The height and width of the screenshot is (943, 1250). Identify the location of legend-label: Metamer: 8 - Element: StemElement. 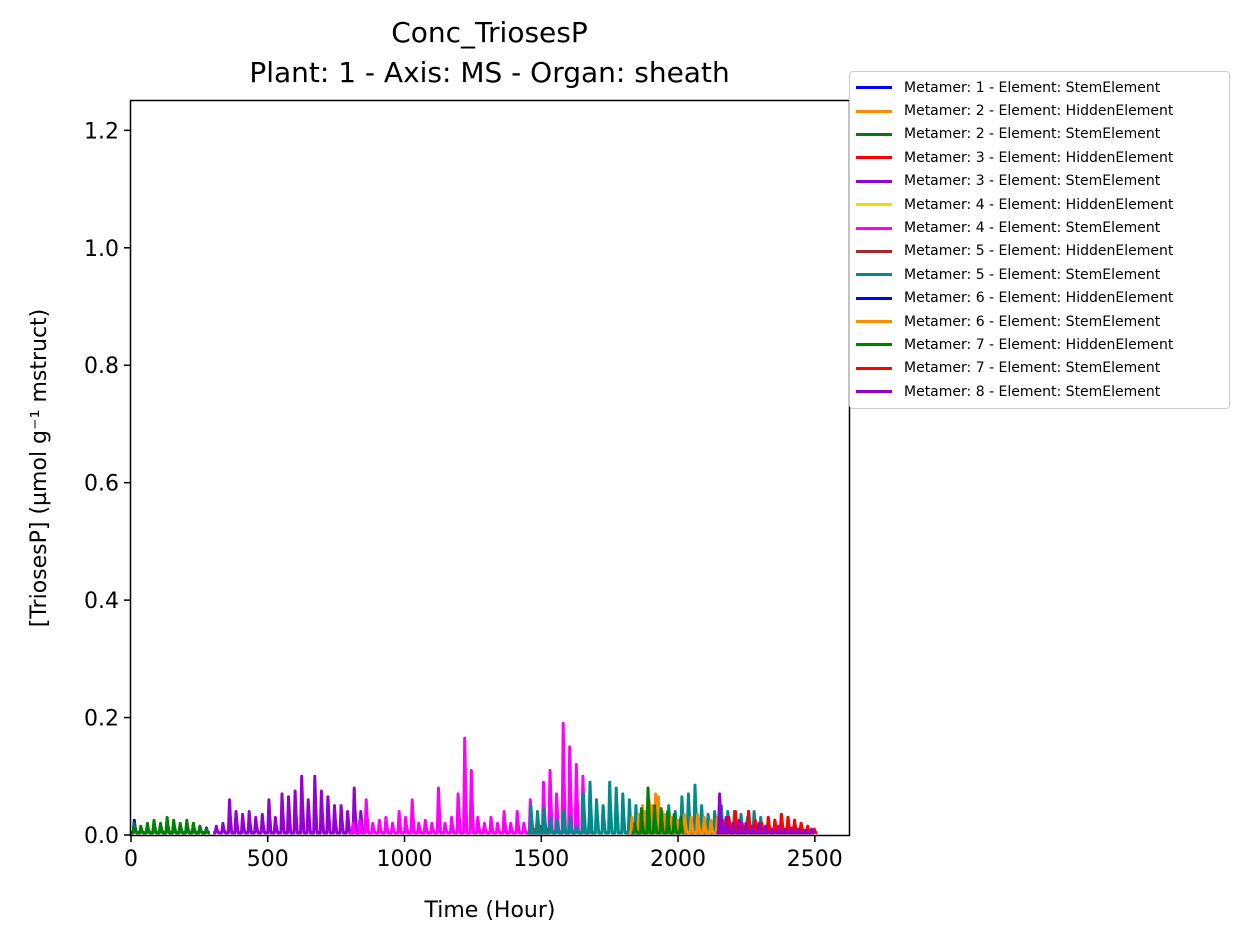
(1032, 392).